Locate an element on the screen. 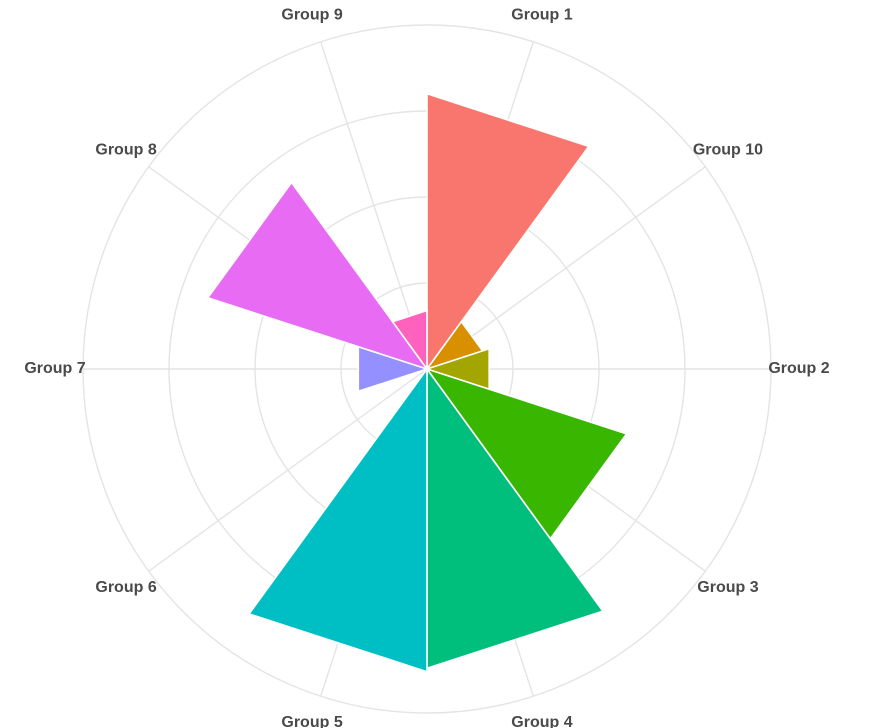  category-label: Group 3 is located at coordinates (727, 587).